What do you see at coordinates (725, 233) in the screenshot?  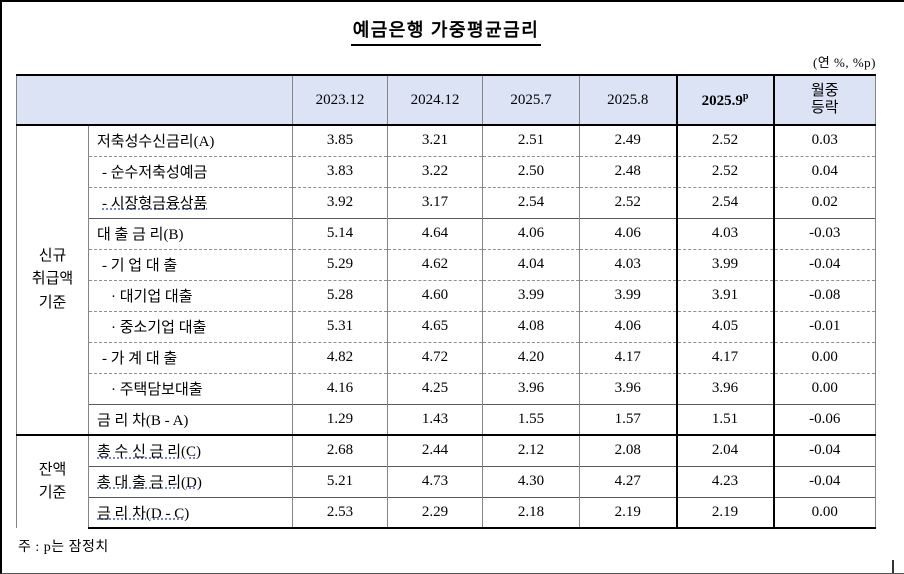 I see `value-cell-highlight: 4.03` at bounding box center [725, 233].